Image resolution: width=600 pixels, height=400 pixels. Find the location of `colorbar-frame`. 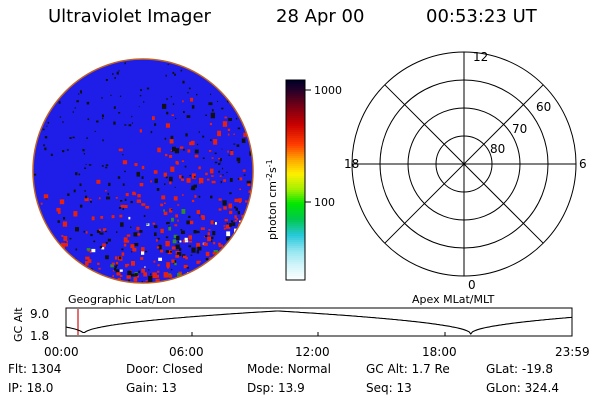

colorbar-frame is located at coordinates (295, 180).